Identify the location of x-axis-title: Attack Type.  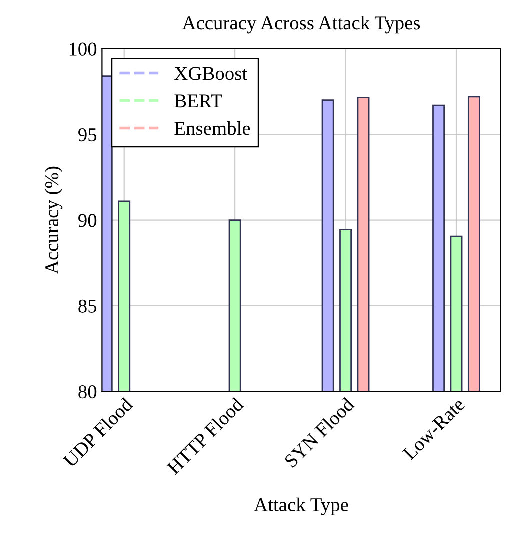
(301, 507).